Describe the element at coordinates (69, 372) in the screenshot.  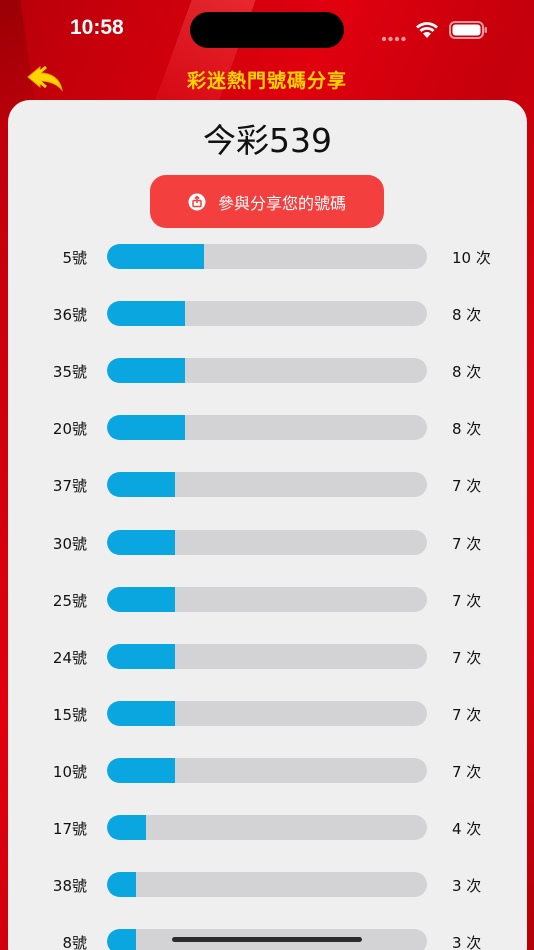
I see `lottery-number-label: 35號` at that location.